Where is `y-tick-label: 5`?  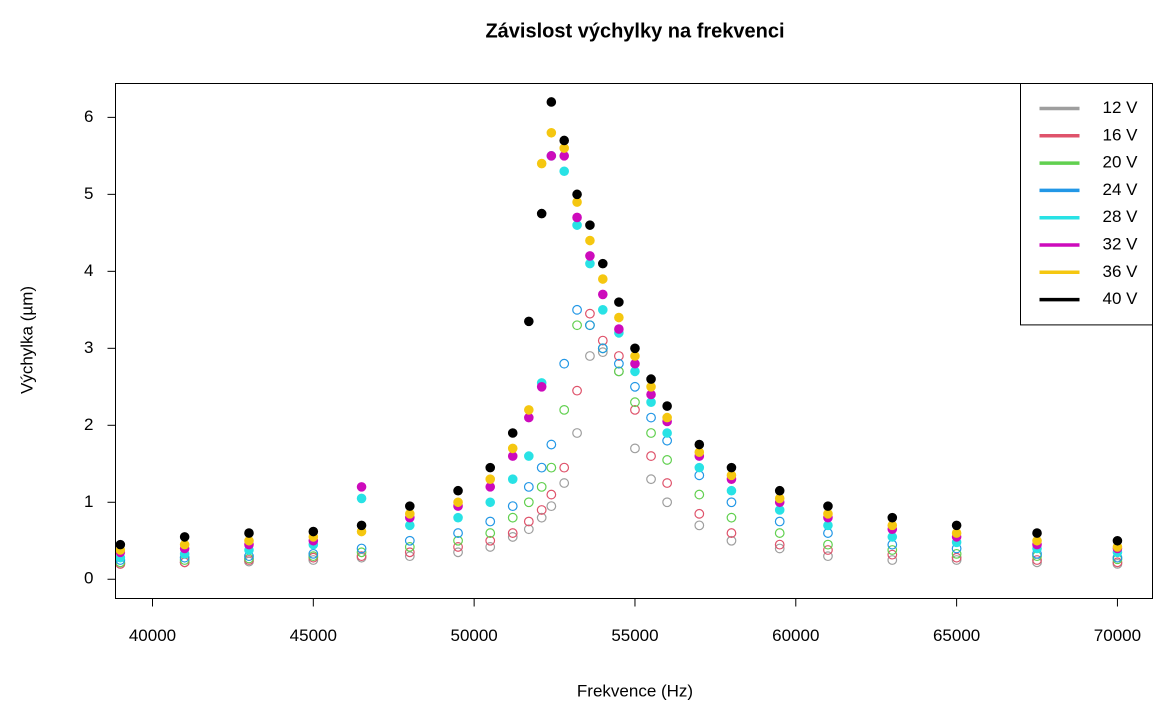 y-tick-label: 5 is located at coordinates (88, 193).